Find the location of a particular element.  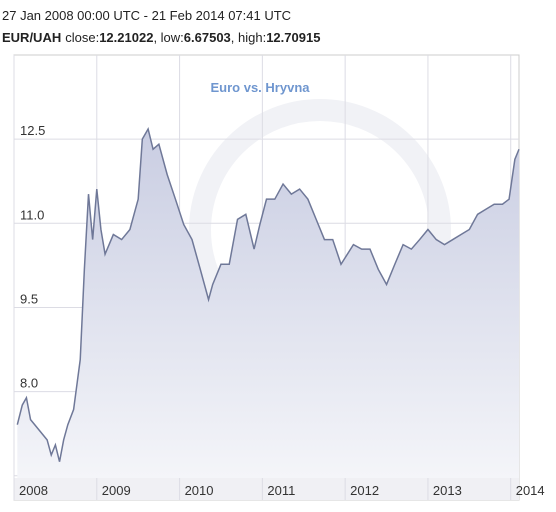

x-tick-label: 2009 is located at coordinates (116, 490).